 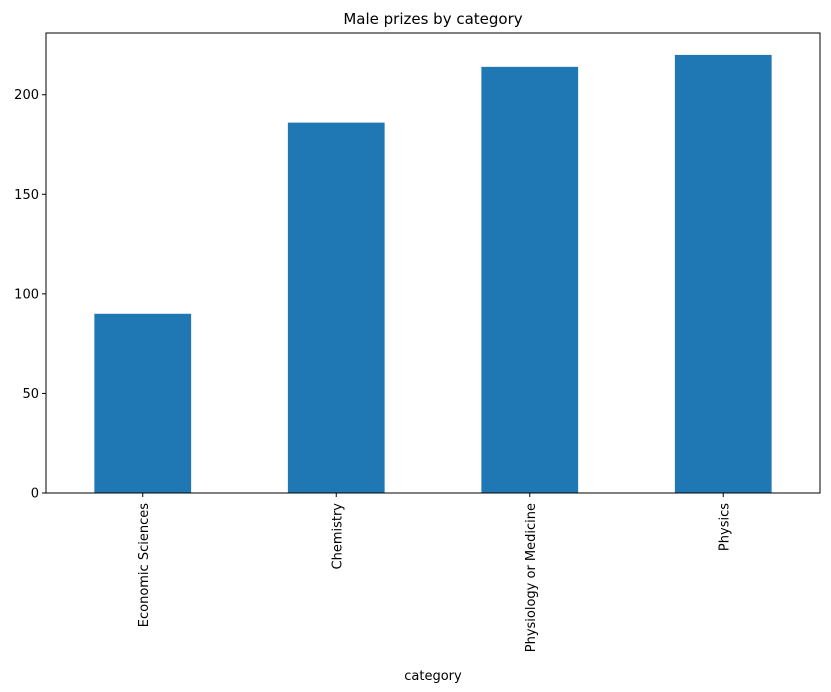 I want to click on y-tick-label: 200, so click(x=26, y=95).